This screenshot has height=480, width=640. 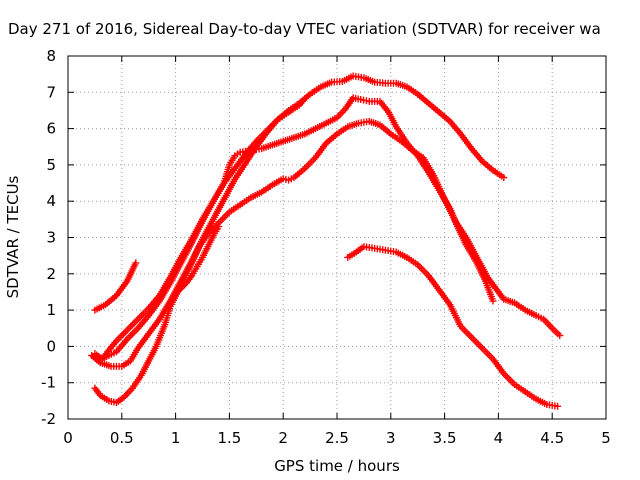 What do you see at coordinates (51, 201) in the screenshot?
I see `y-tick-label: 4` at bounding box center [51, 201].